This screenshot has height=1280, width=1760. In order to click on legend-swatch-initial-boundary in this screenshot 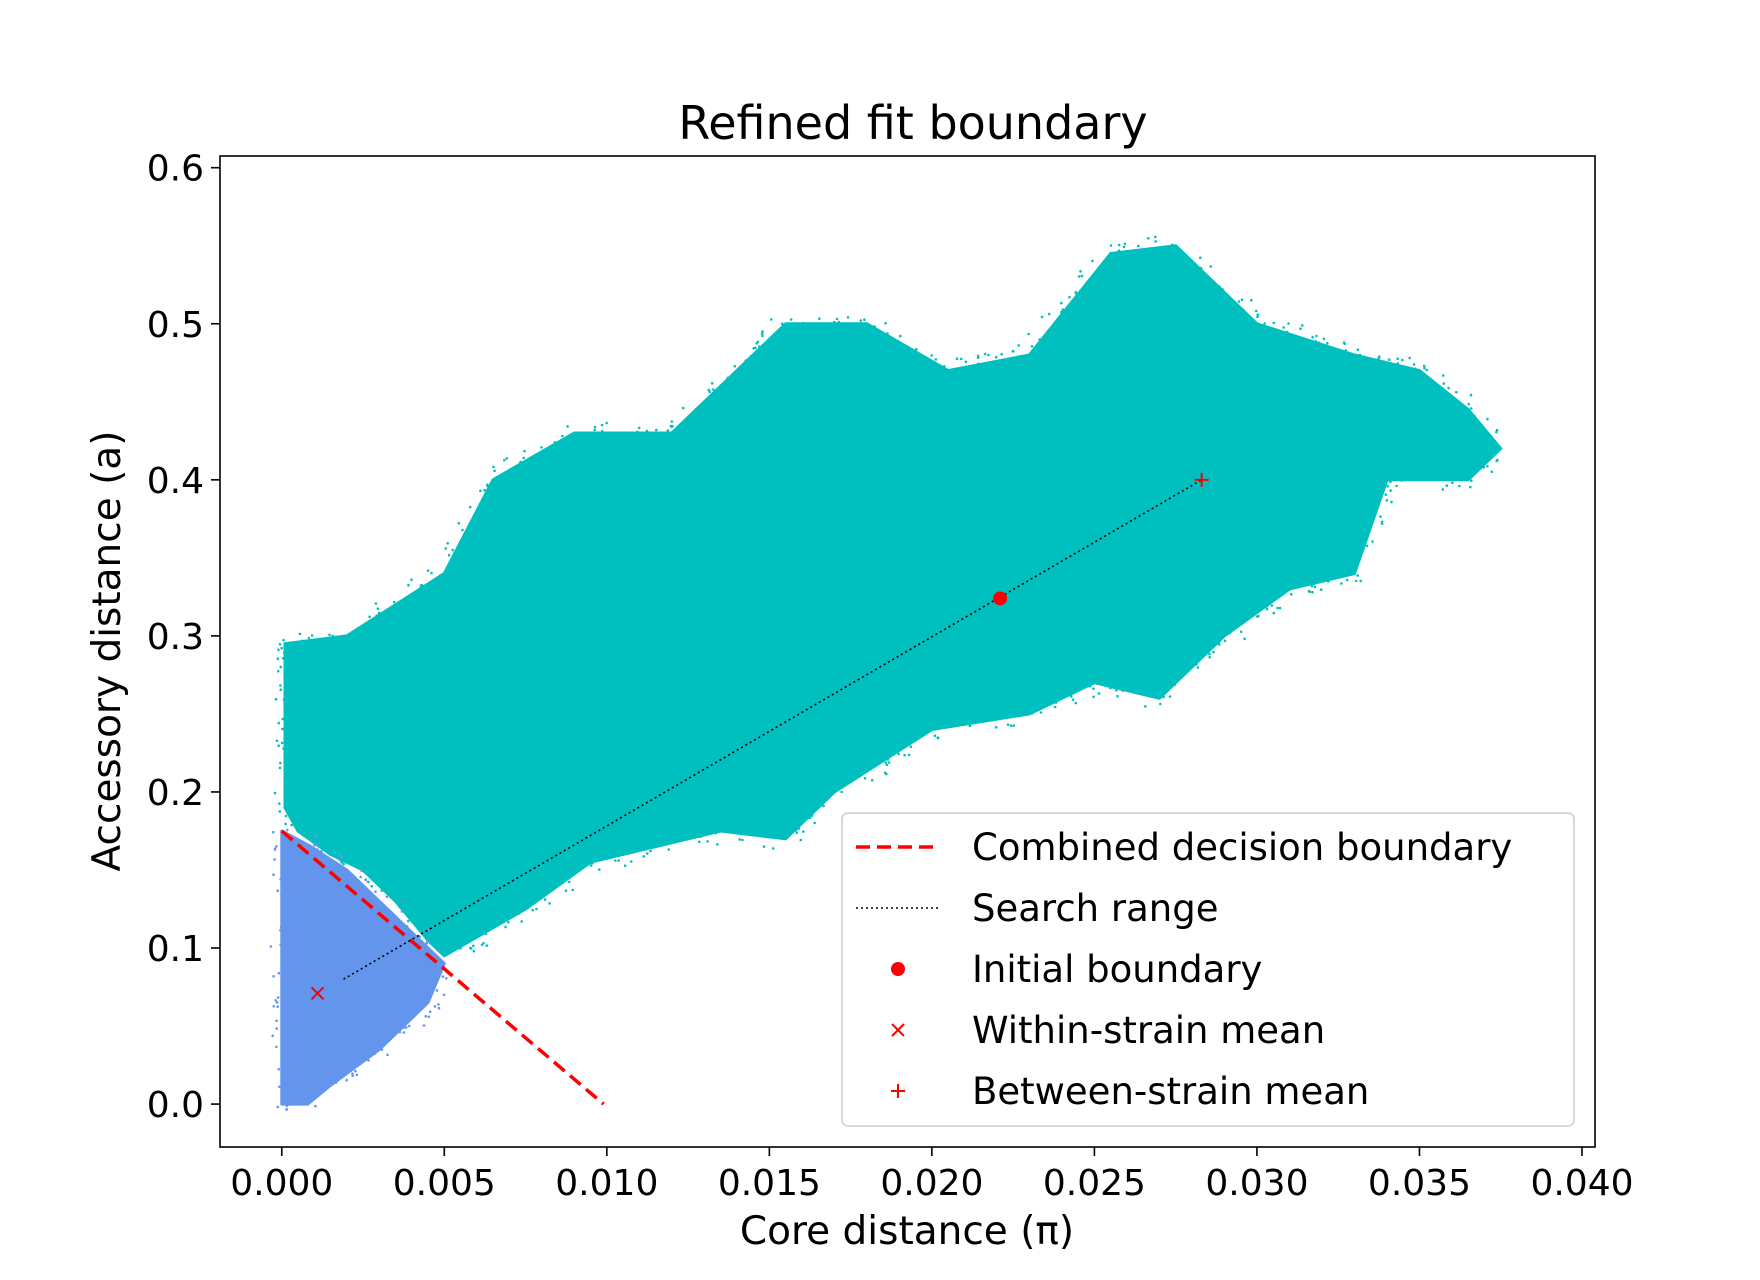, I will do `click(898, 969)`.